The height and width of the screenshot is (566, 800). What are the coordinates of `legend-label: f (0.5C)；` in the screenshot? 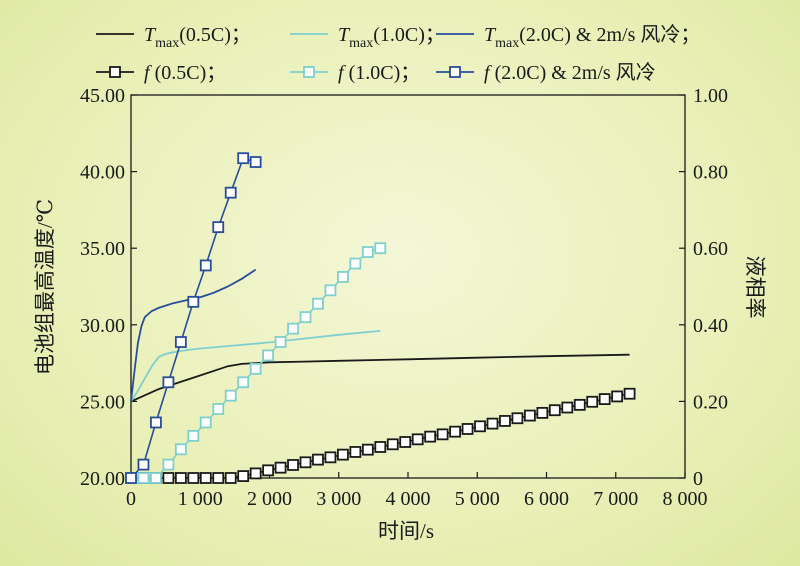 It's located at (185, 73).